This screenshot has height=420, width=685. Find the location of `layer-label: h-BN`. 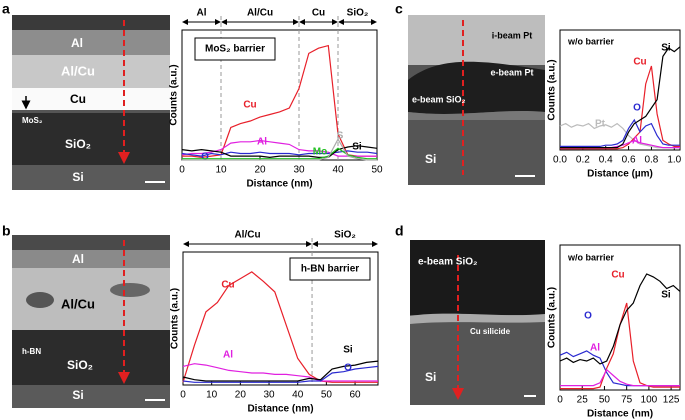

layer-label: h-BN is located at coordinates (31, 351).